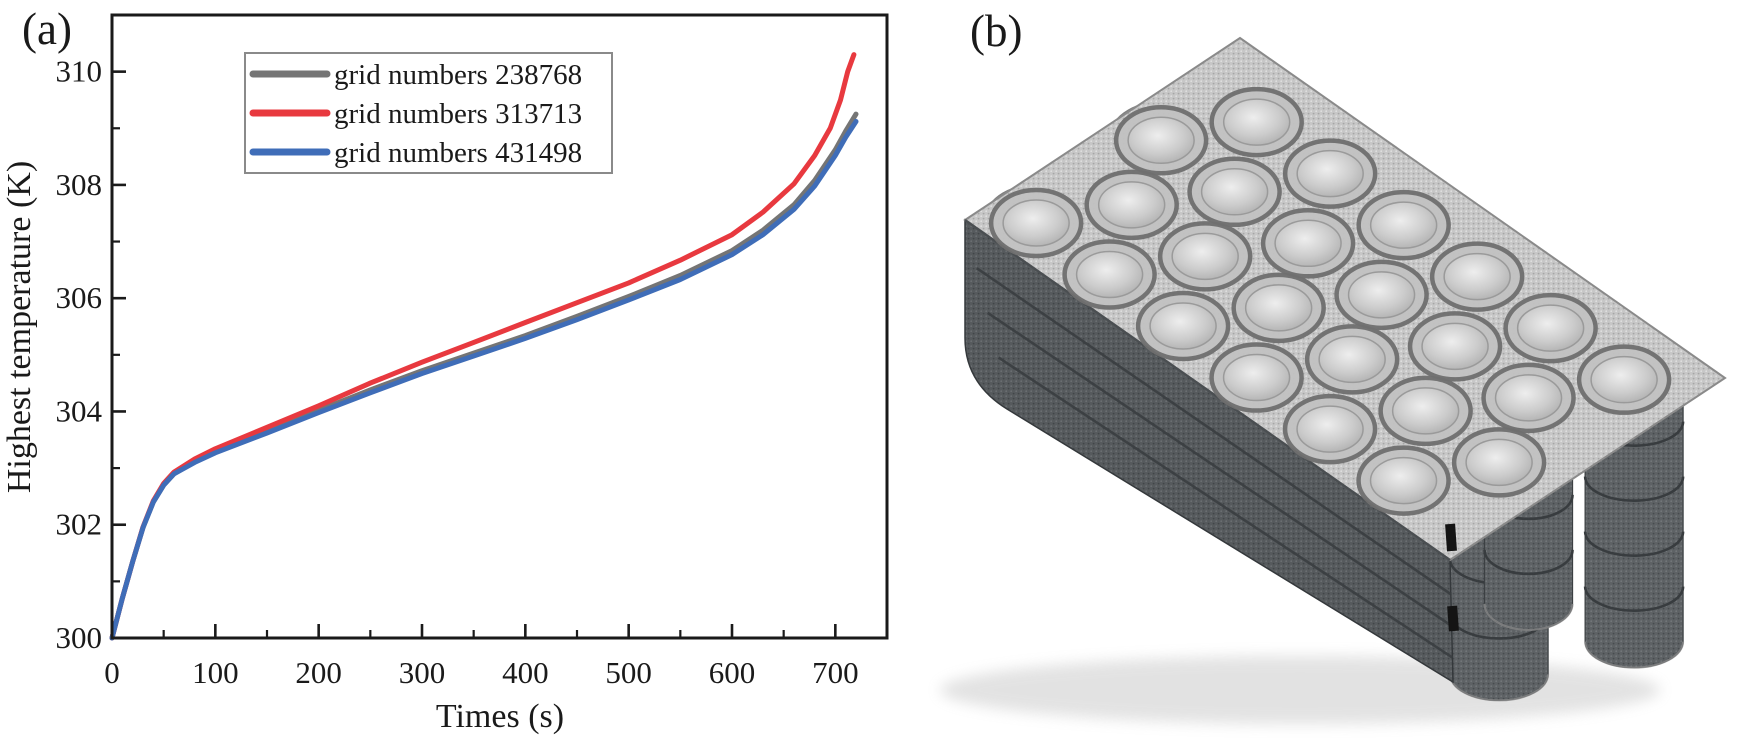  I want to click on x-tick-label: 500, so click(628, 672).